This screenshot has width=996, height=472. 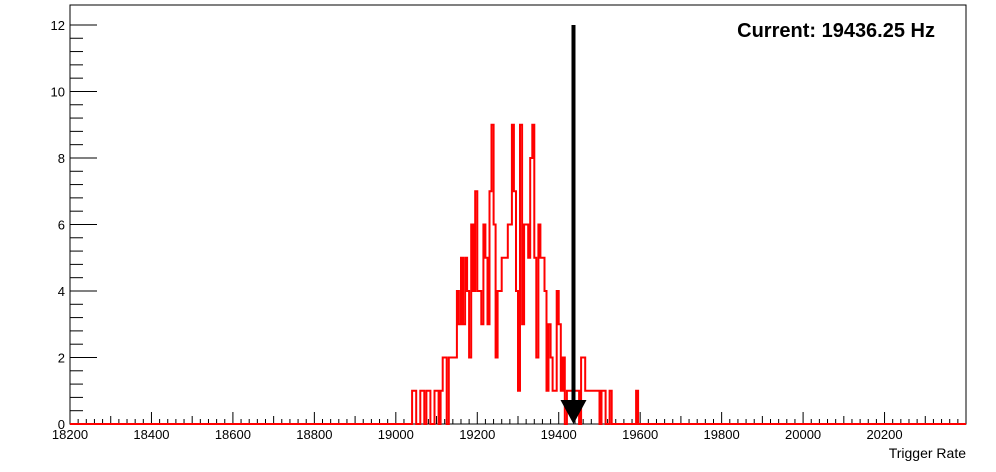 I want to click on y-tick-label: 10, so click(x=58, y=91).